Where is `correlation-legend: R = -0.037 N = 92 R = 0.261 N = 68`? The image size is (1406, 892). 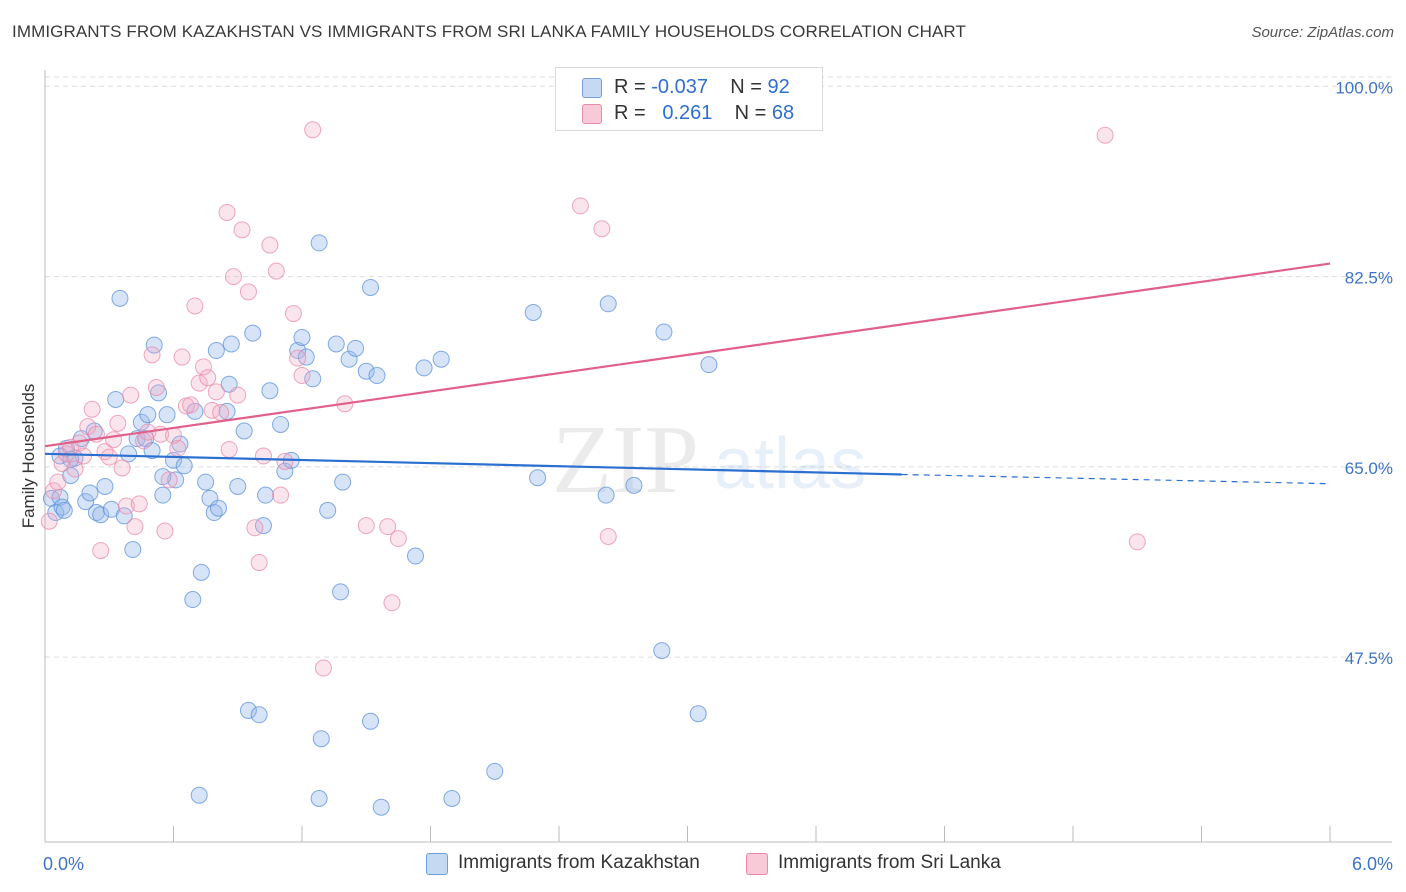
correlation-legend: R = -0.037 N = 92 R = 0.261 N = 68 is located at coordinates (689, 99).